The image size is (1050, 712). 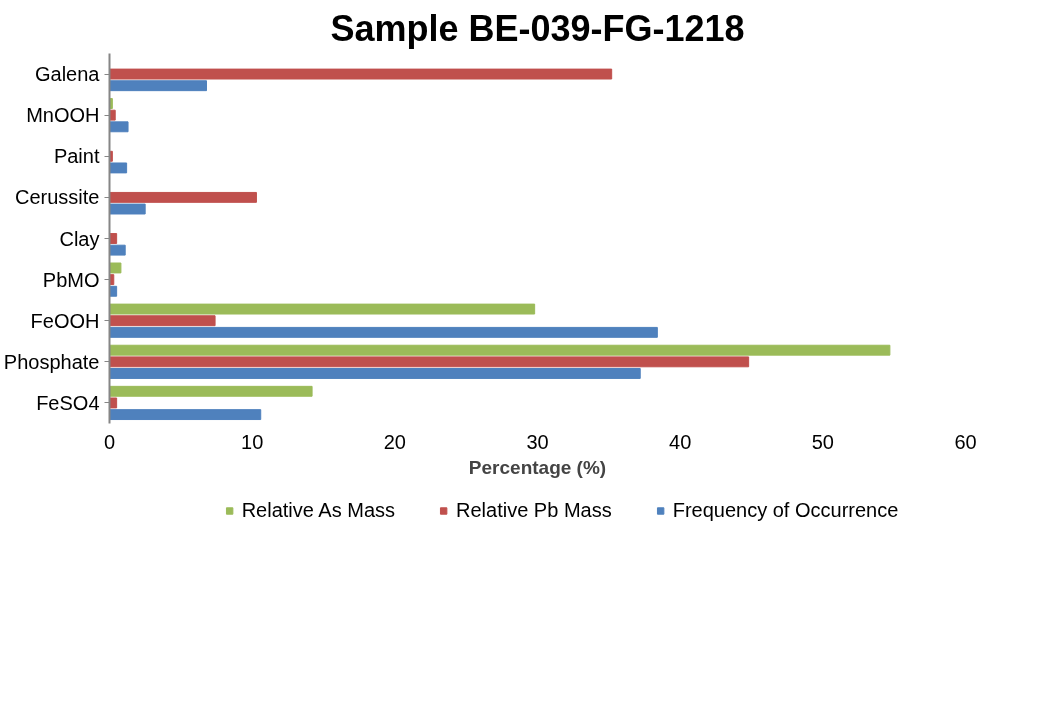 I want to click on y-tick-label: Clay, so click(x=79, y=238).